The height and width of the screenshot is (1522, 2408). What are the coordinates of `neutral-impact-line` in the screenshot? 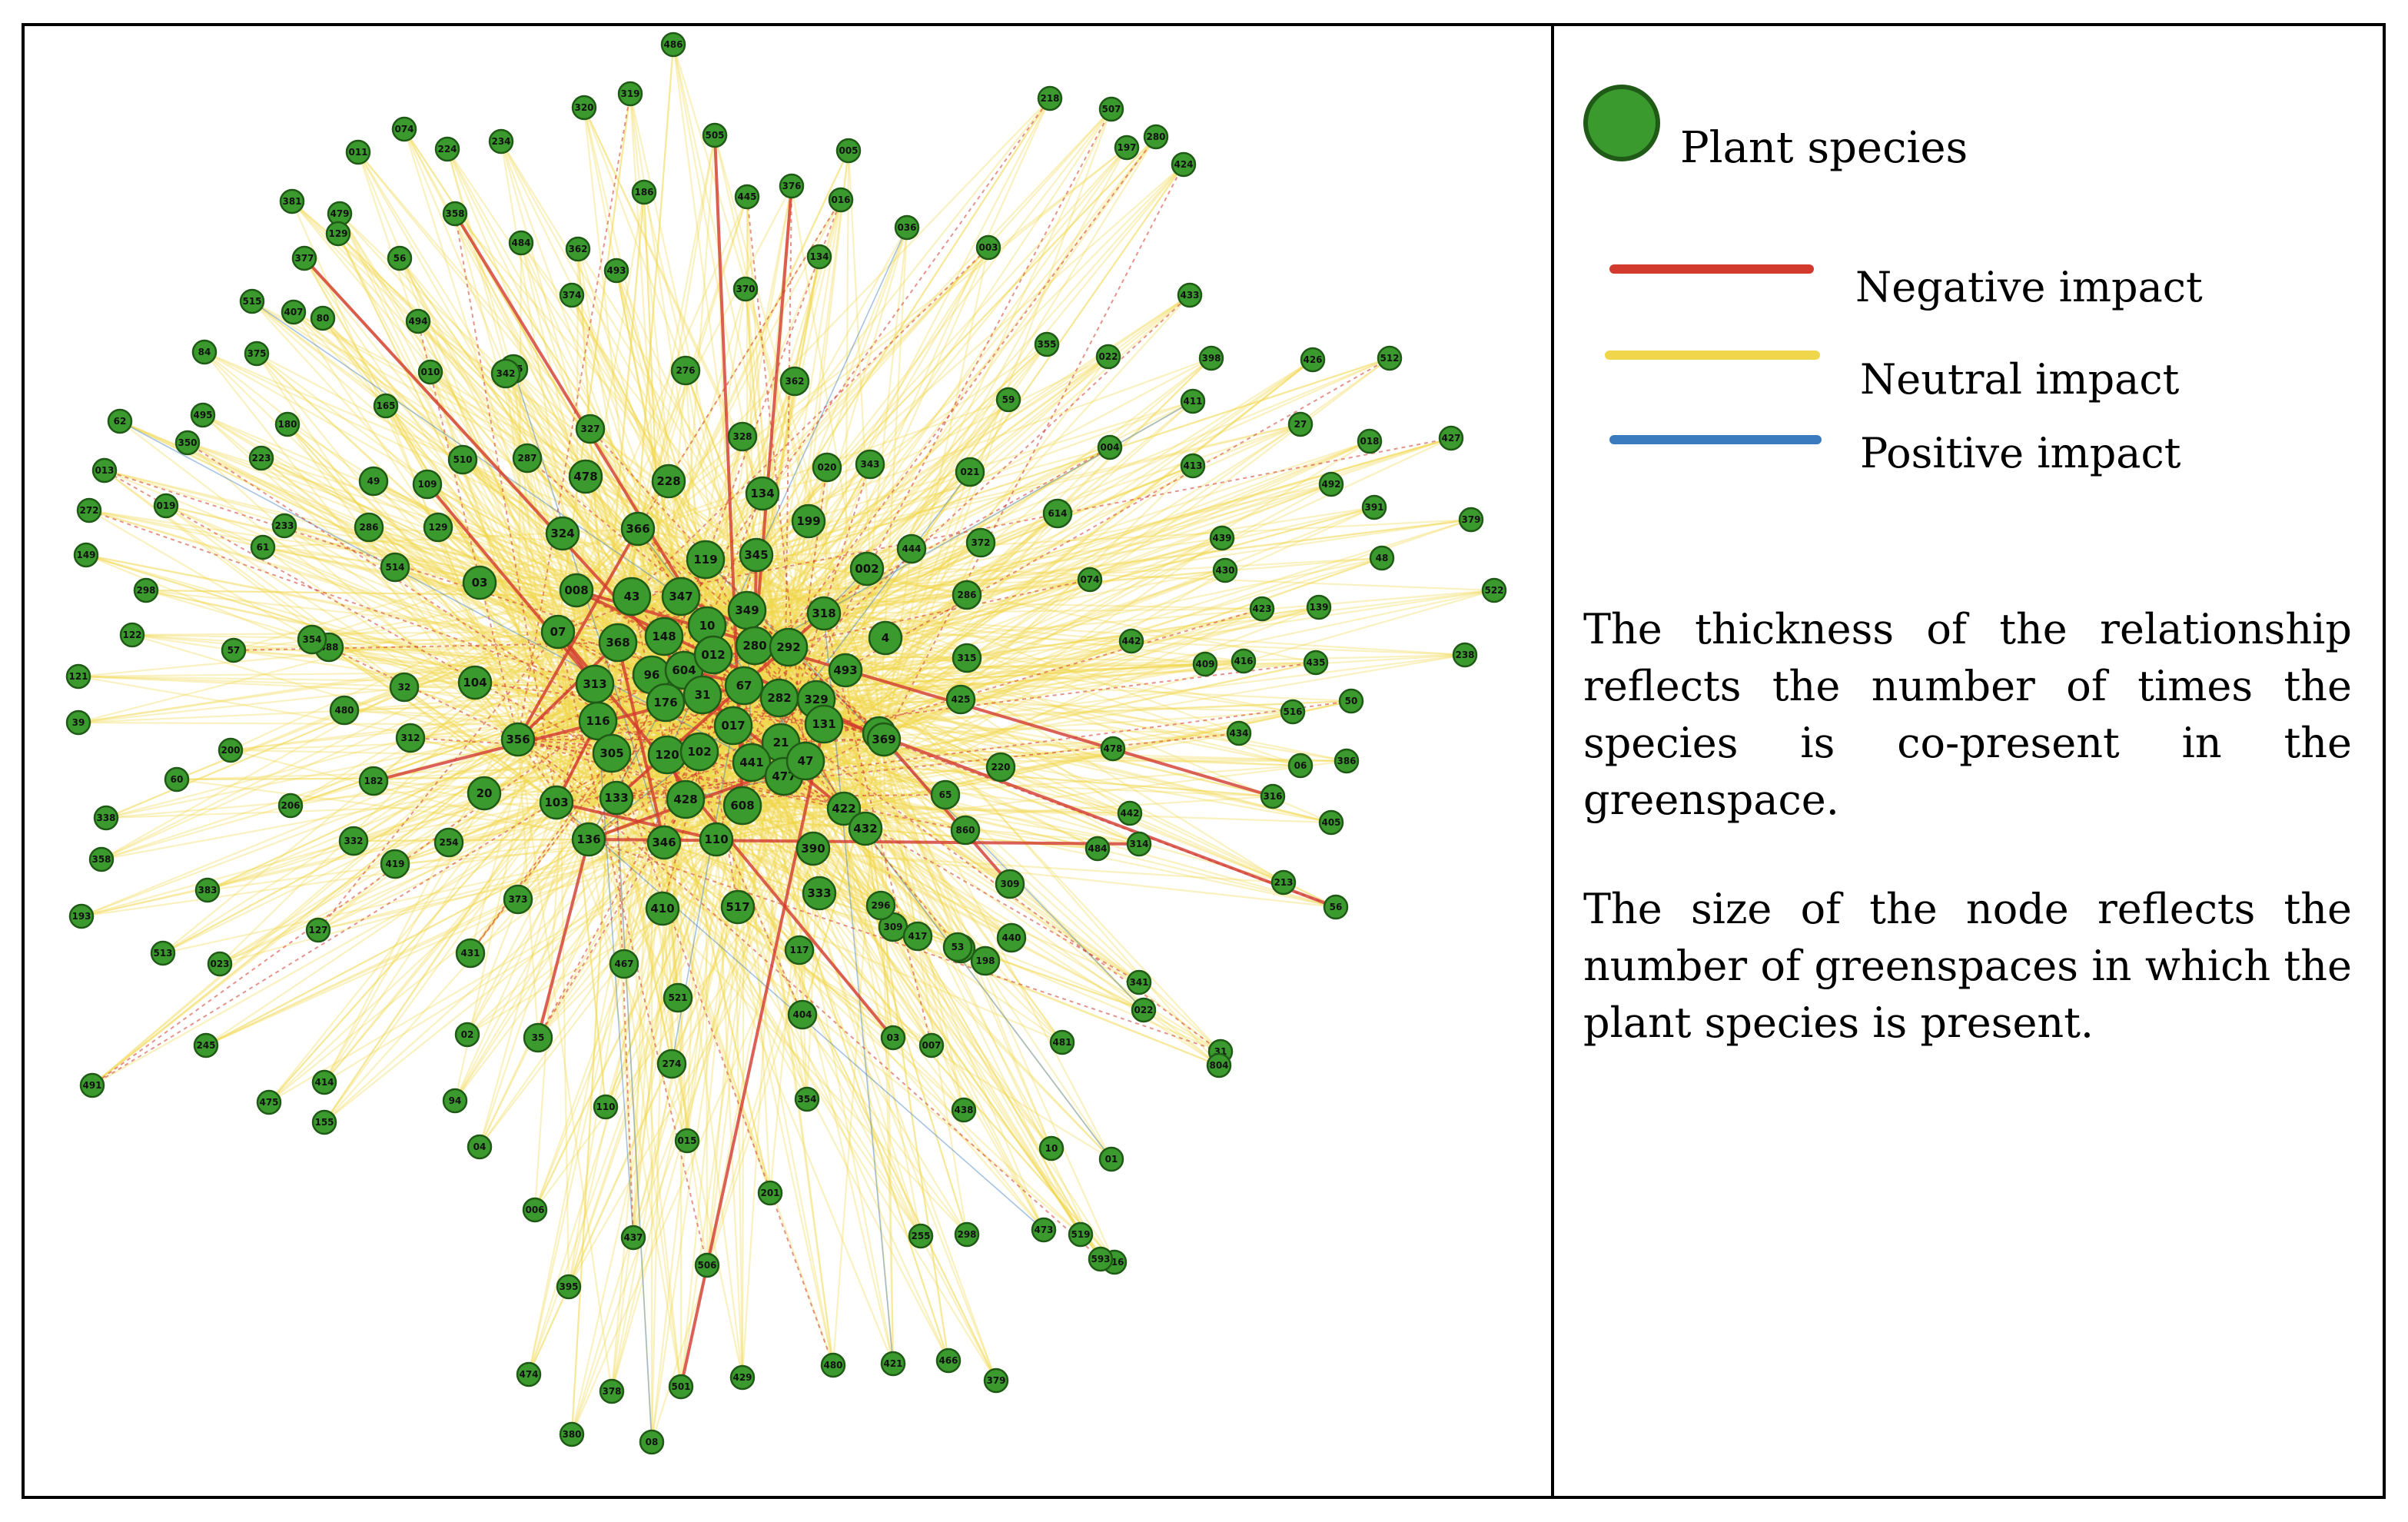 It's located at (1712, 355).